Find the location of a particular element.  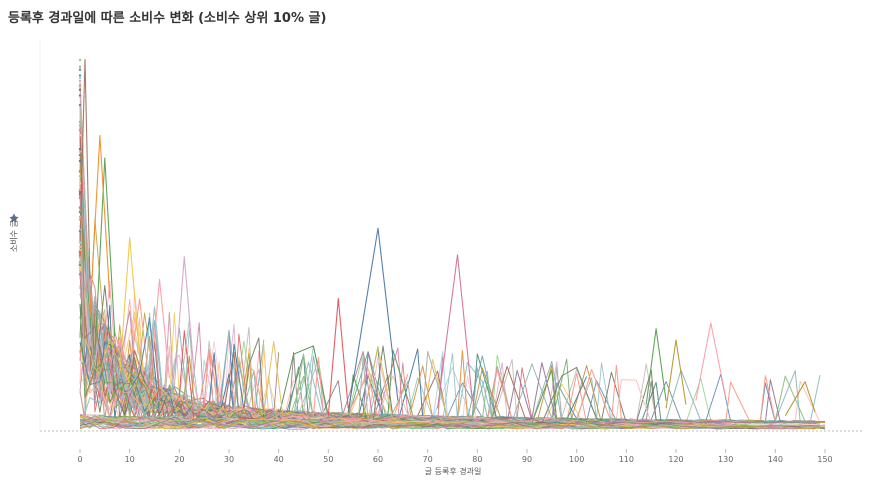

x-tick-label: 20 is located at coordinates (179, 459).